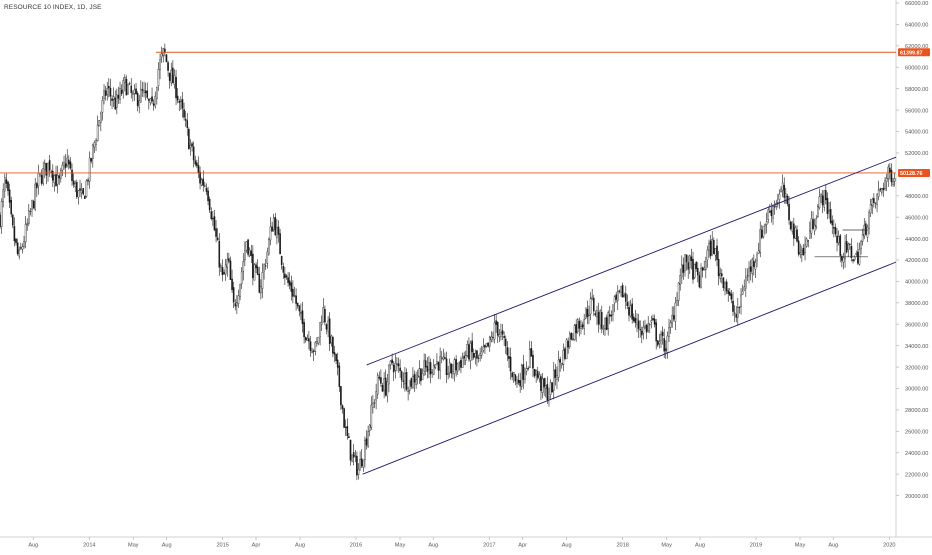 The height and width of the screenshot is (555, 932). What do you see at coordinates (222, 546) in the screenshot?
I see `time-tick-label: 2015` at bounding box center [222, 546].